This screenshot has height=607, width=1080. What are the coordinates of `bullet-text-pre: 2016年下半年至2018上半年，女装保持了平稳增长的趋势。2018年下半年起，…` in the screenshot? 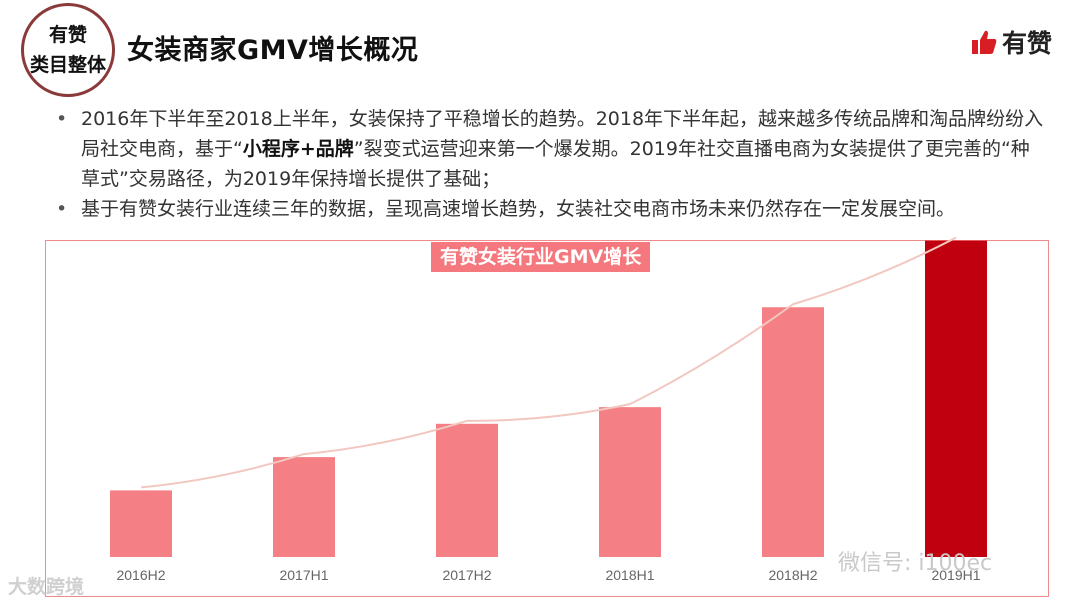 It's located at (562, 134).